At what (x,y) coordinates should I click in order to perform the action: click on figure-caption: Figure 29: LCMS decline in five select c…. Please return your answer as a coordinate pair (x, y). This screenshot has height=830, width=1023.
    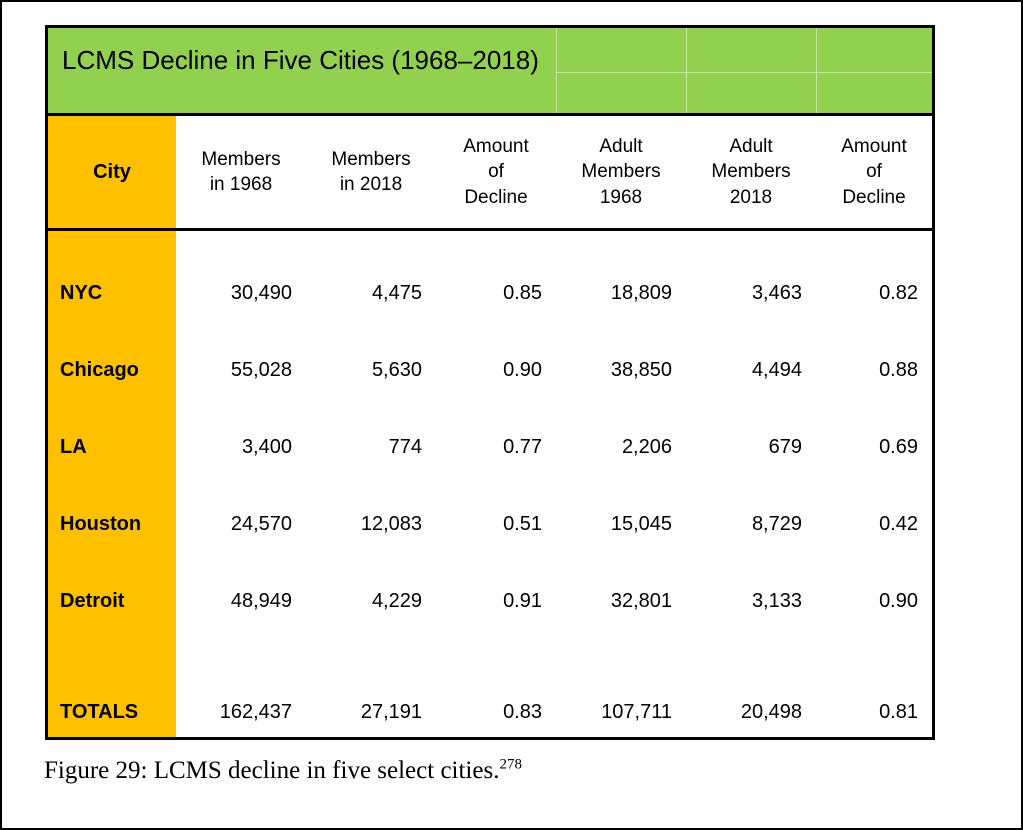
    Looking at the image, I should click on (283, 771).